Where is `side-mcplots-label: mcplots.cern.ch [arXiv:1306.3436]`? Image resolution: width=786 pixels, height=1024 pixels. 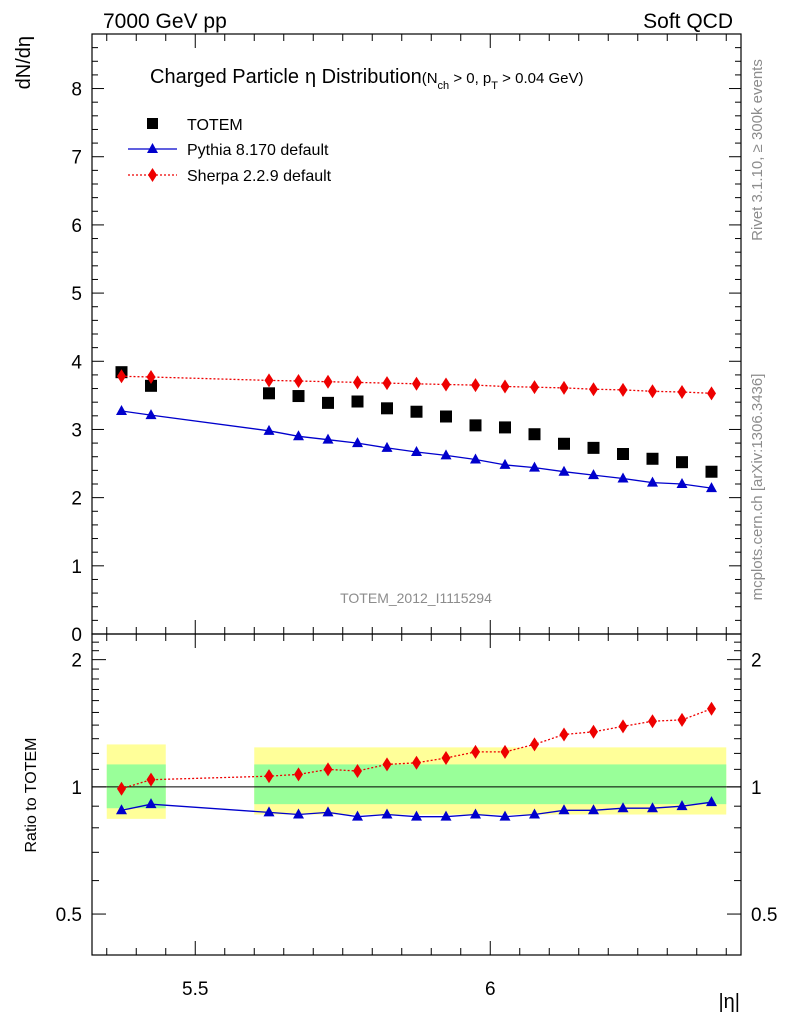
side-mcplots-label: mcplots.cern.ch [arXiv:1306.3436] is located at coordinates (757, 487).